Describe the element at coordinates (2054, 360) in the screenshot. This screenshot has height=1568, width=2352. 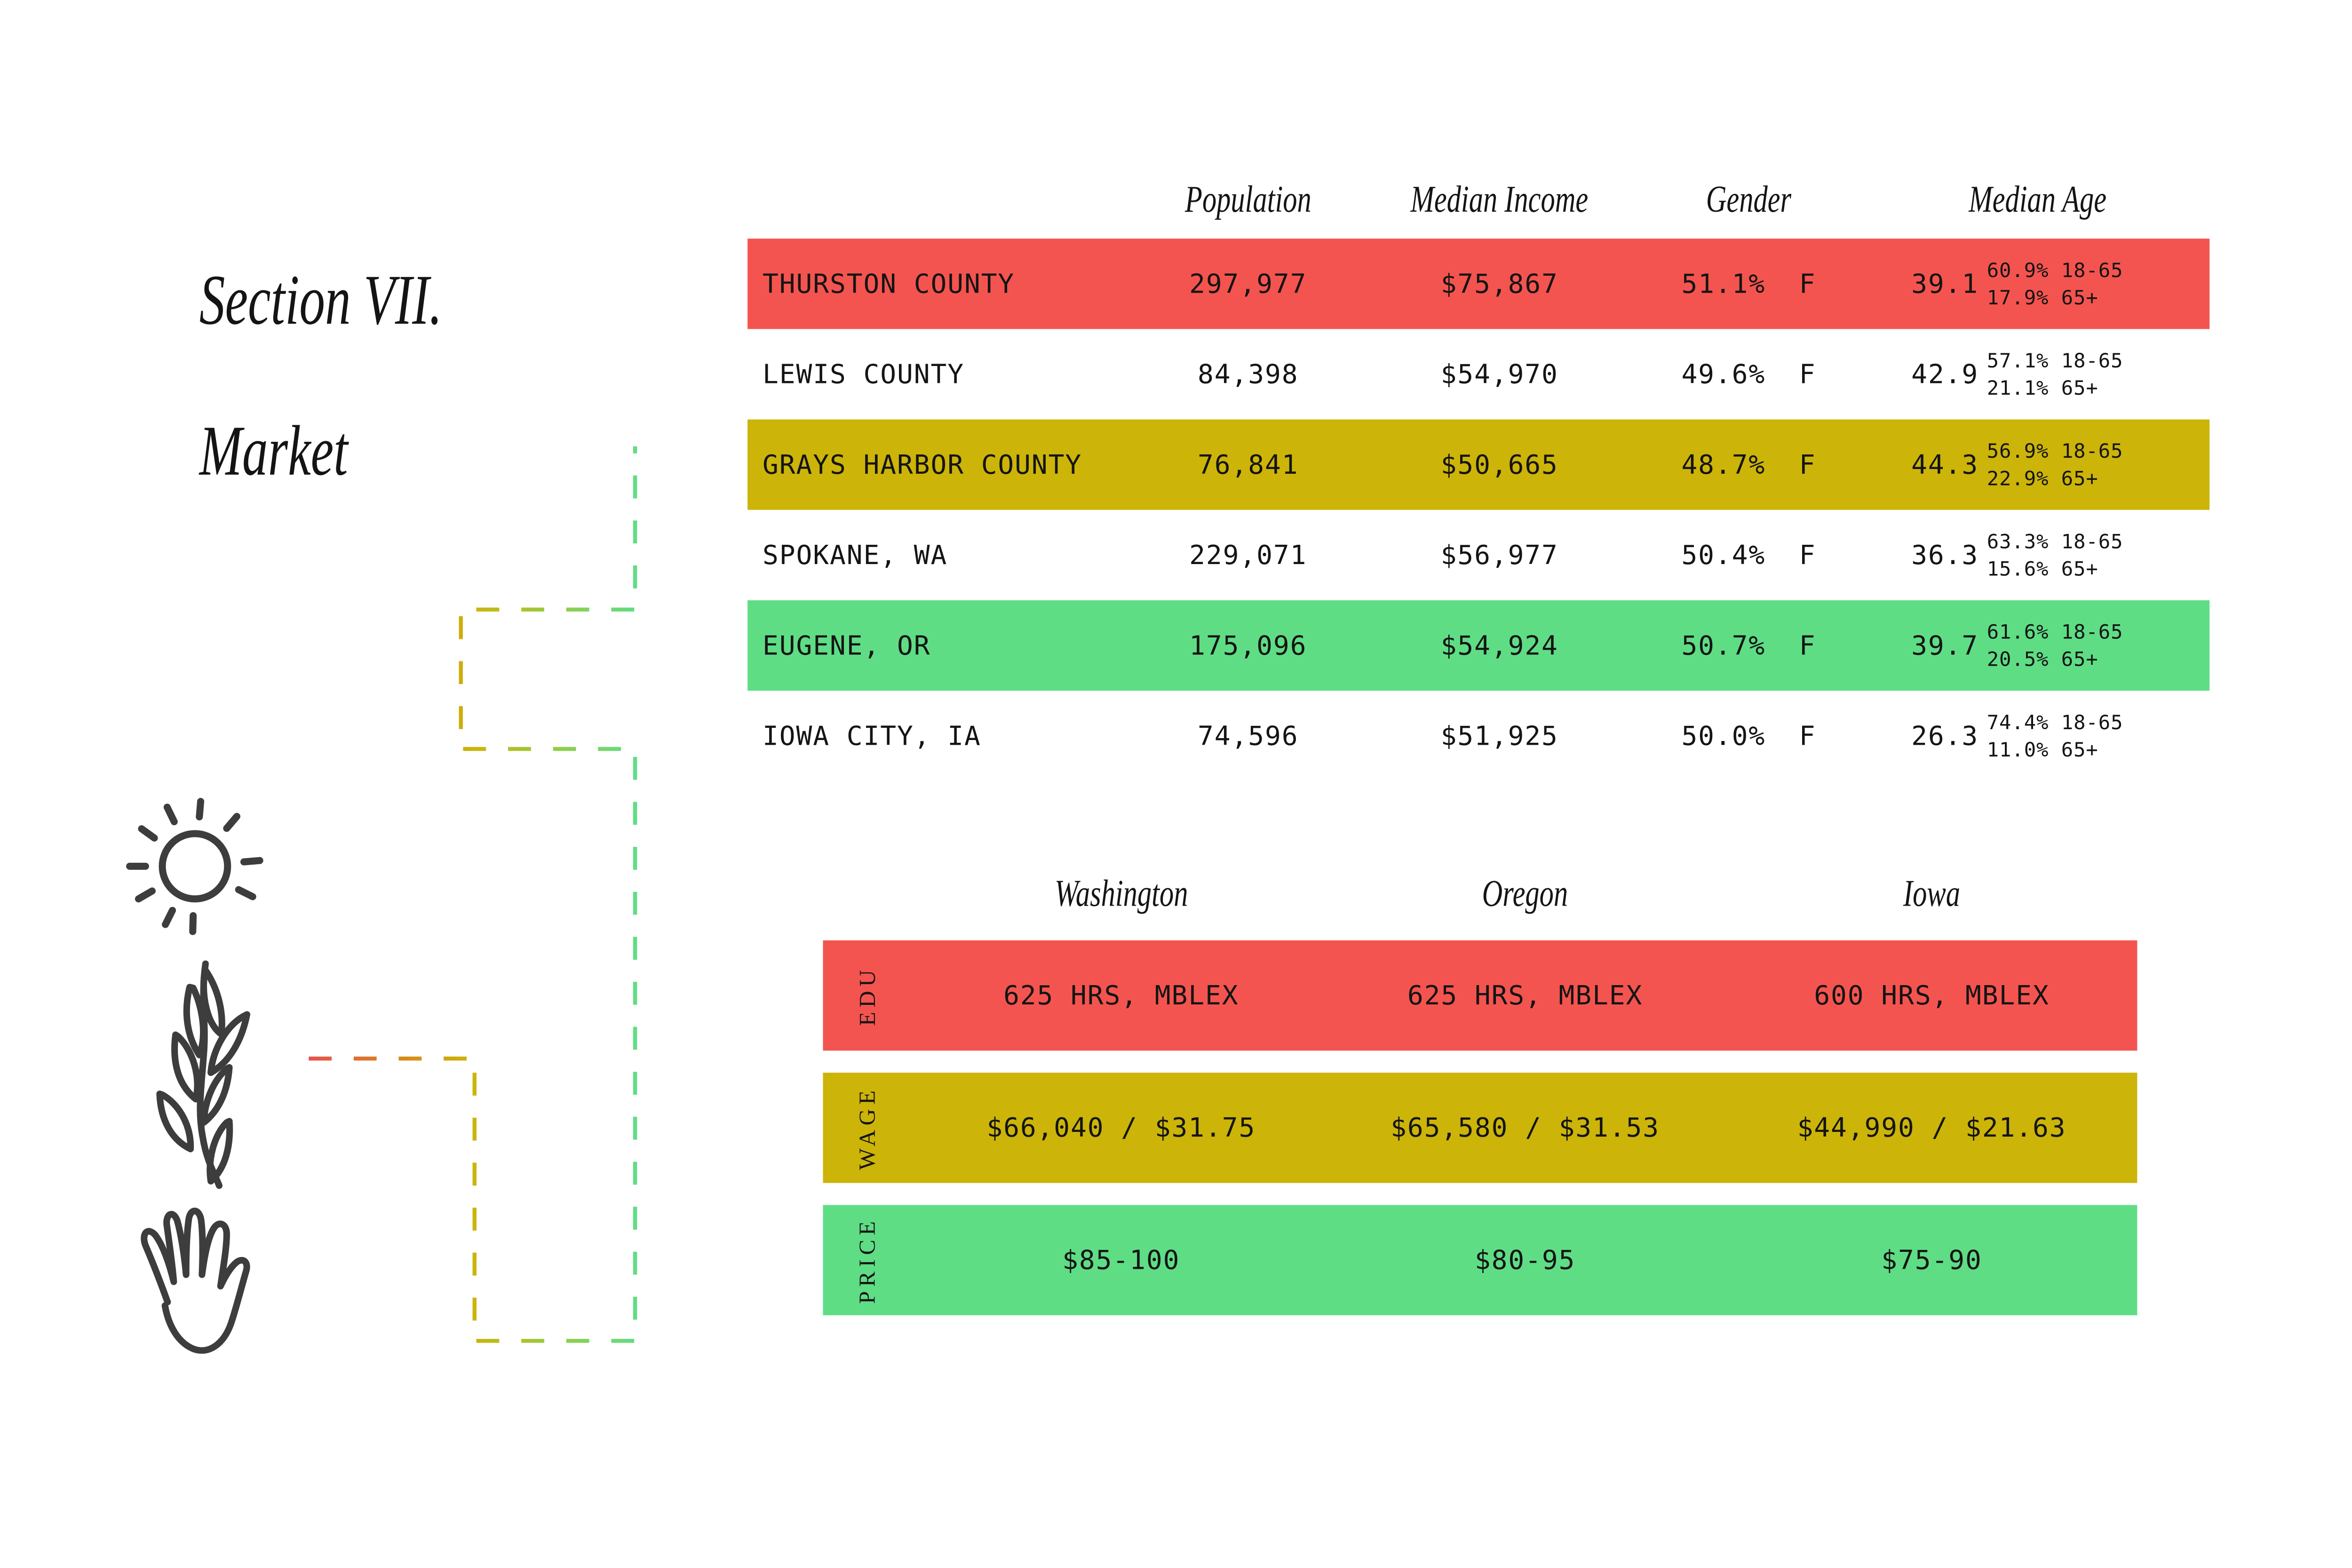
I see `age-18-65: 57.1% 18-65` at that location.